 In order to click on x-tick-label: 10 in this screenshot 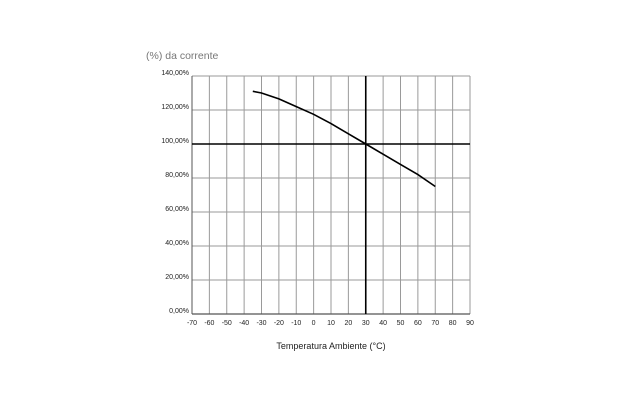, I will do `click(331, 323)`.